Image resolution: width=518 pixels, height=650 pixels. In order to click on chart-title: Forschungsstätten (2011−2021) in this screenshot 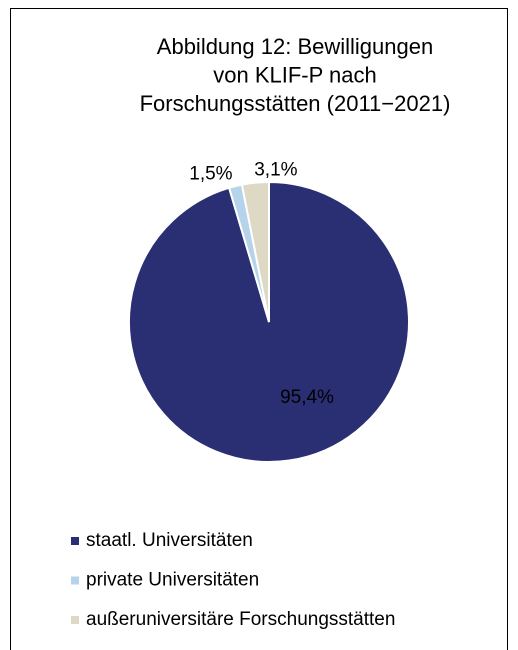, I will do `click(295, 103)`.